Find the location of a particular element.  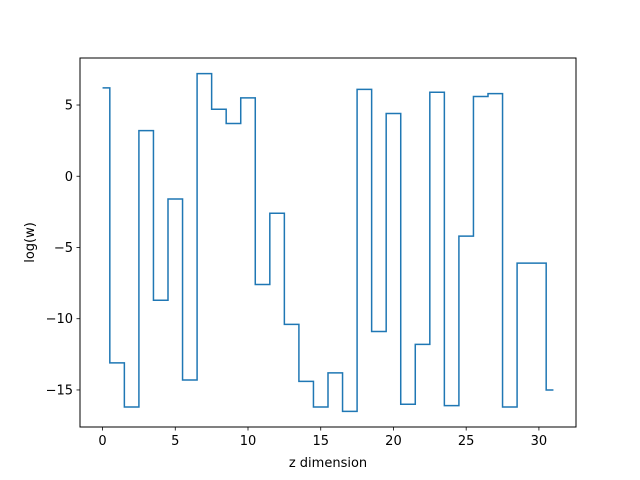

x-tick-label: 20 is located at coordinates (393, 441).